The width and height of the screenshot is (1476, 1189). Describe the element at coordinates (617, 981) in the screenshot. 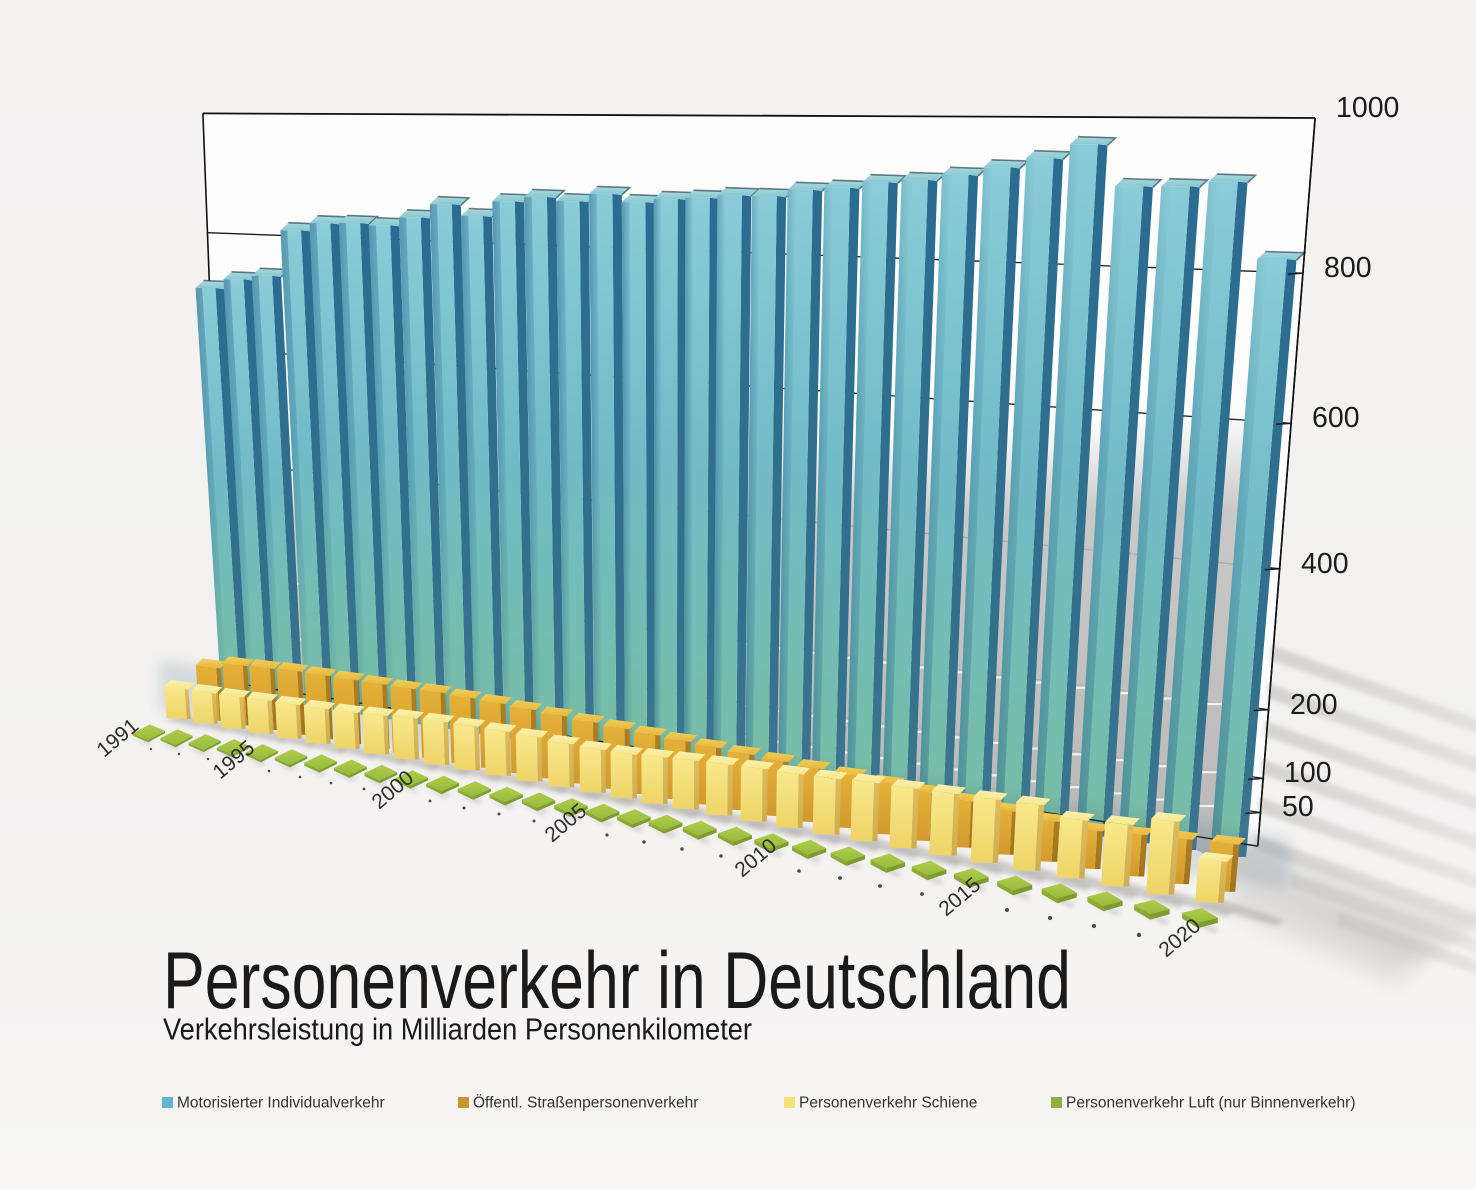

I see `svg-text: Personenverkehr in Deutschland` at that location.